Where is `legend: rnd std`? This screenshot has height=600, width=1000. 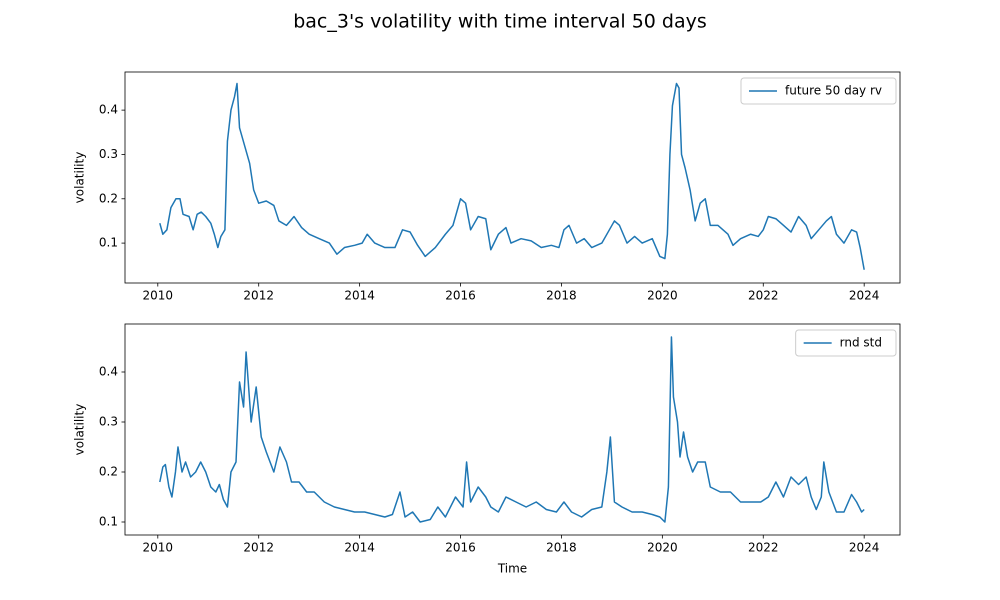
legend: rnd std is located at coordinates (846, 343).